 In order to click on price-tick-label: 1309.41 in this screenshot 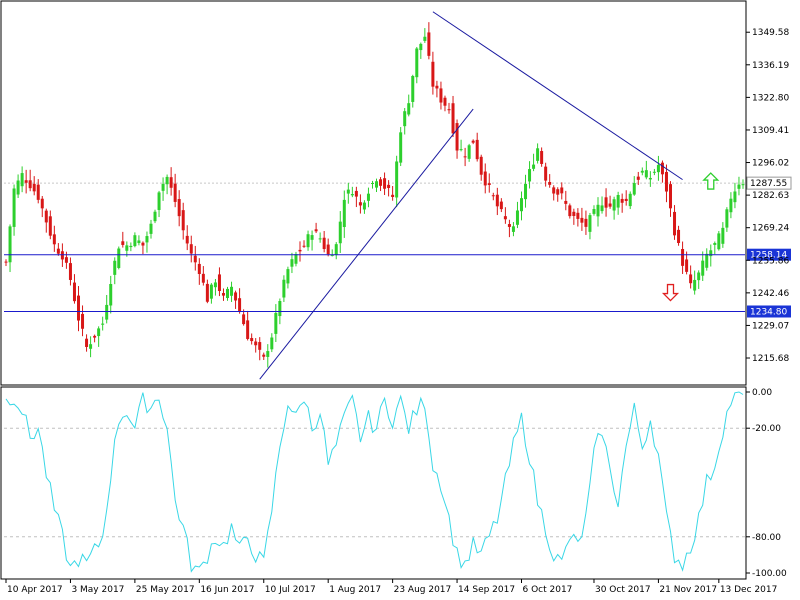, I will do `click(770, 131)`.